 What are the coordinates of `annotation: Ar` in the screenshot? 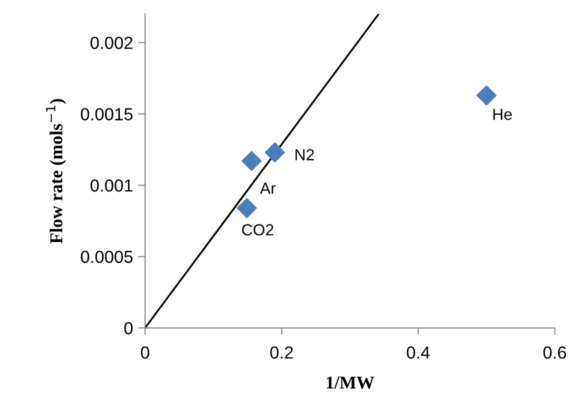 It's located at (268, 188).